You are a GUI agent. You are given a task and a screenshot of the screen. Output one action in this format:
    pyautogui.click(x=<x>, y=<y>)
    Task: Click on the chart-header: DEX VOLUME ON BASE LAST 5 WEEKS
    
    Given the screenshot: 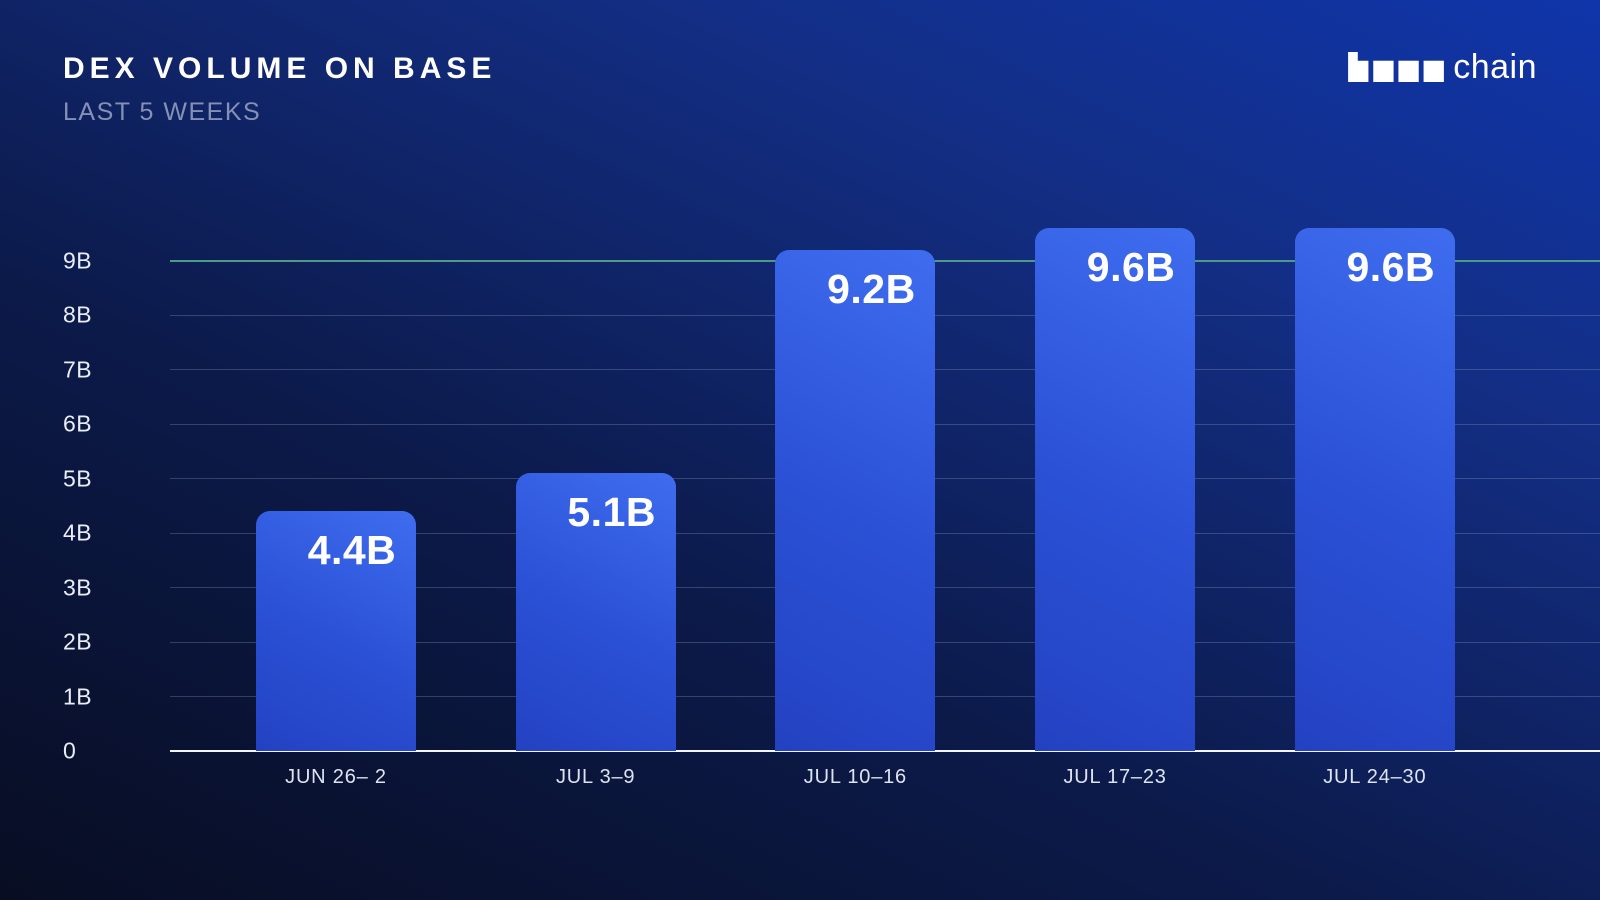 What is the action you would take?
    pyautogui.click(x=279, y=89)
    